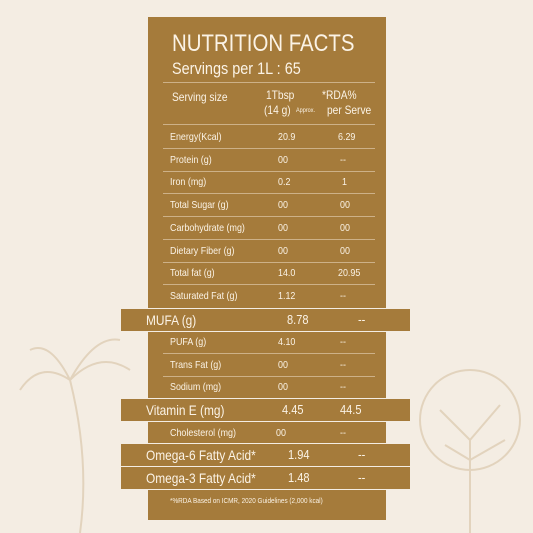 This screenshot has height=533, width=533. Describe the element at coordinates (299, 455) in the screenshot. I see `row-amount: 1.94` at that location.